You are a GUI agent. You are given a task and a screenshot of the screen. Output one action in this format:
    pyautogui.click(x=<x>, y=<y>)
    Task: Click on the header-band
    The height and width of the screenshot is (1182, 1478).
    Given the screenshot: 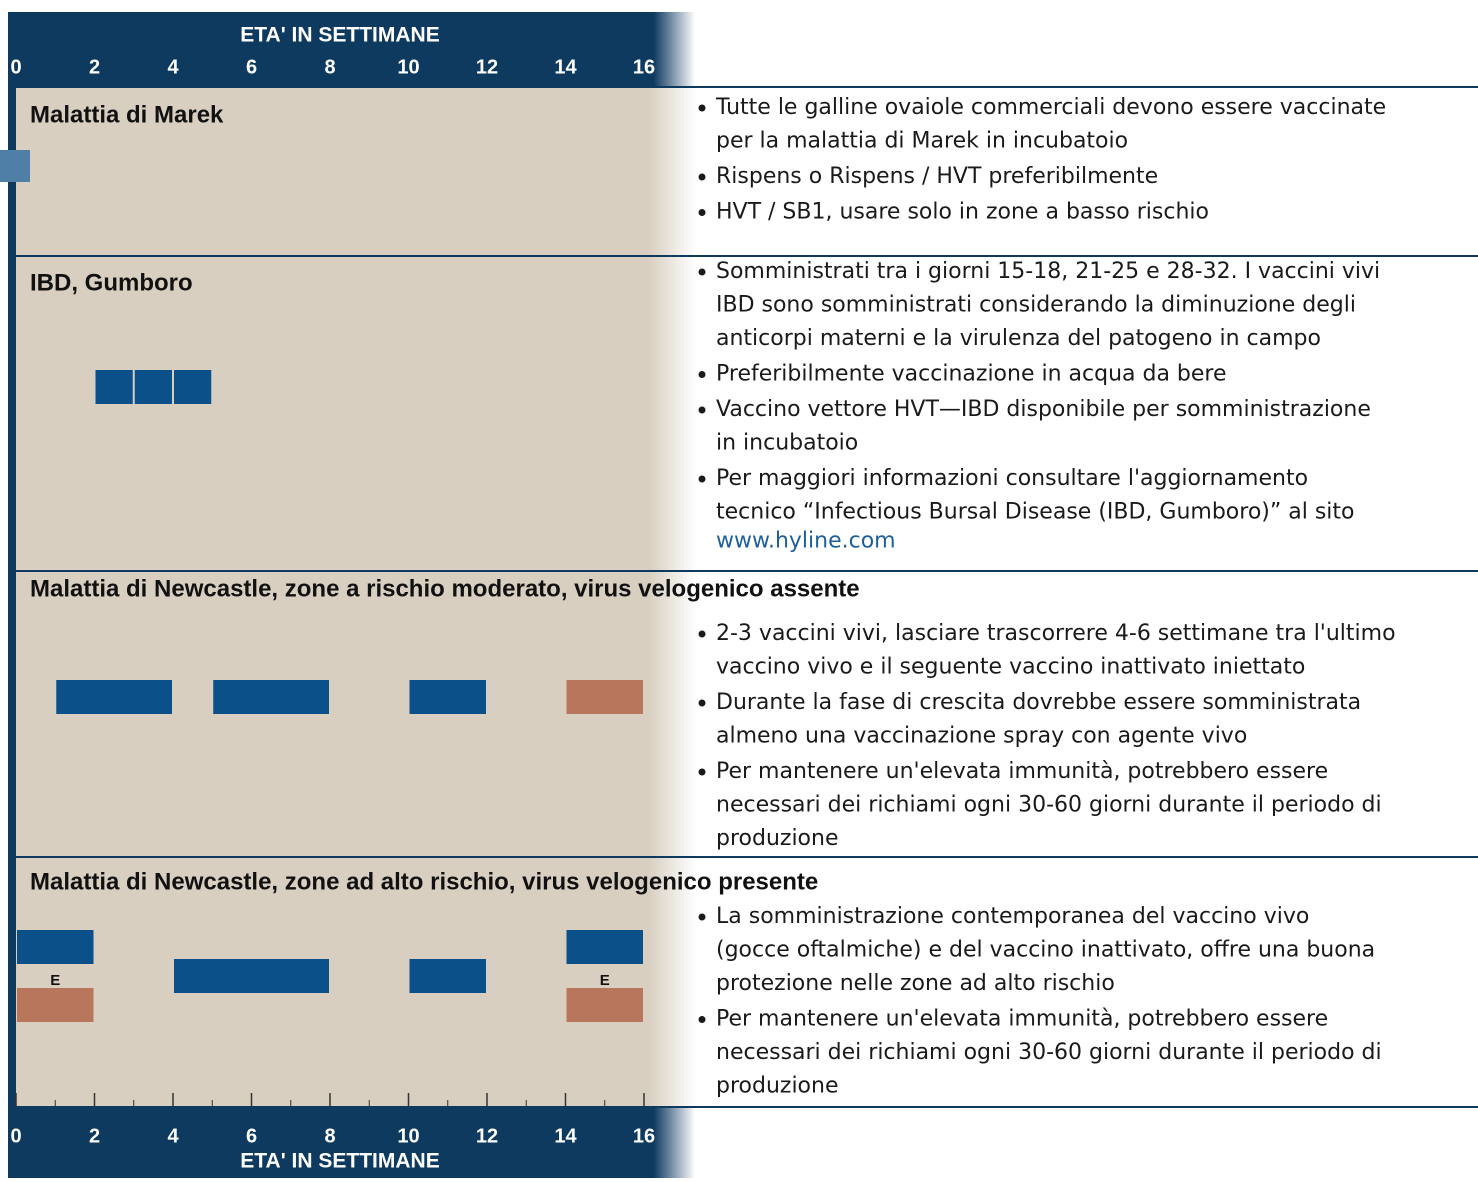 What is the action you would take?
    pyautogui.click(x=351, y=50)
    